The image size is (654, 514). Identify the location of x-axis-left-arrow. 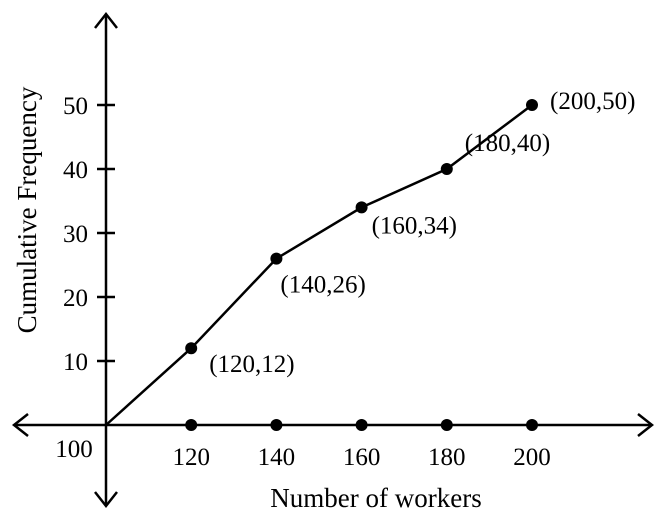
(20, 425).